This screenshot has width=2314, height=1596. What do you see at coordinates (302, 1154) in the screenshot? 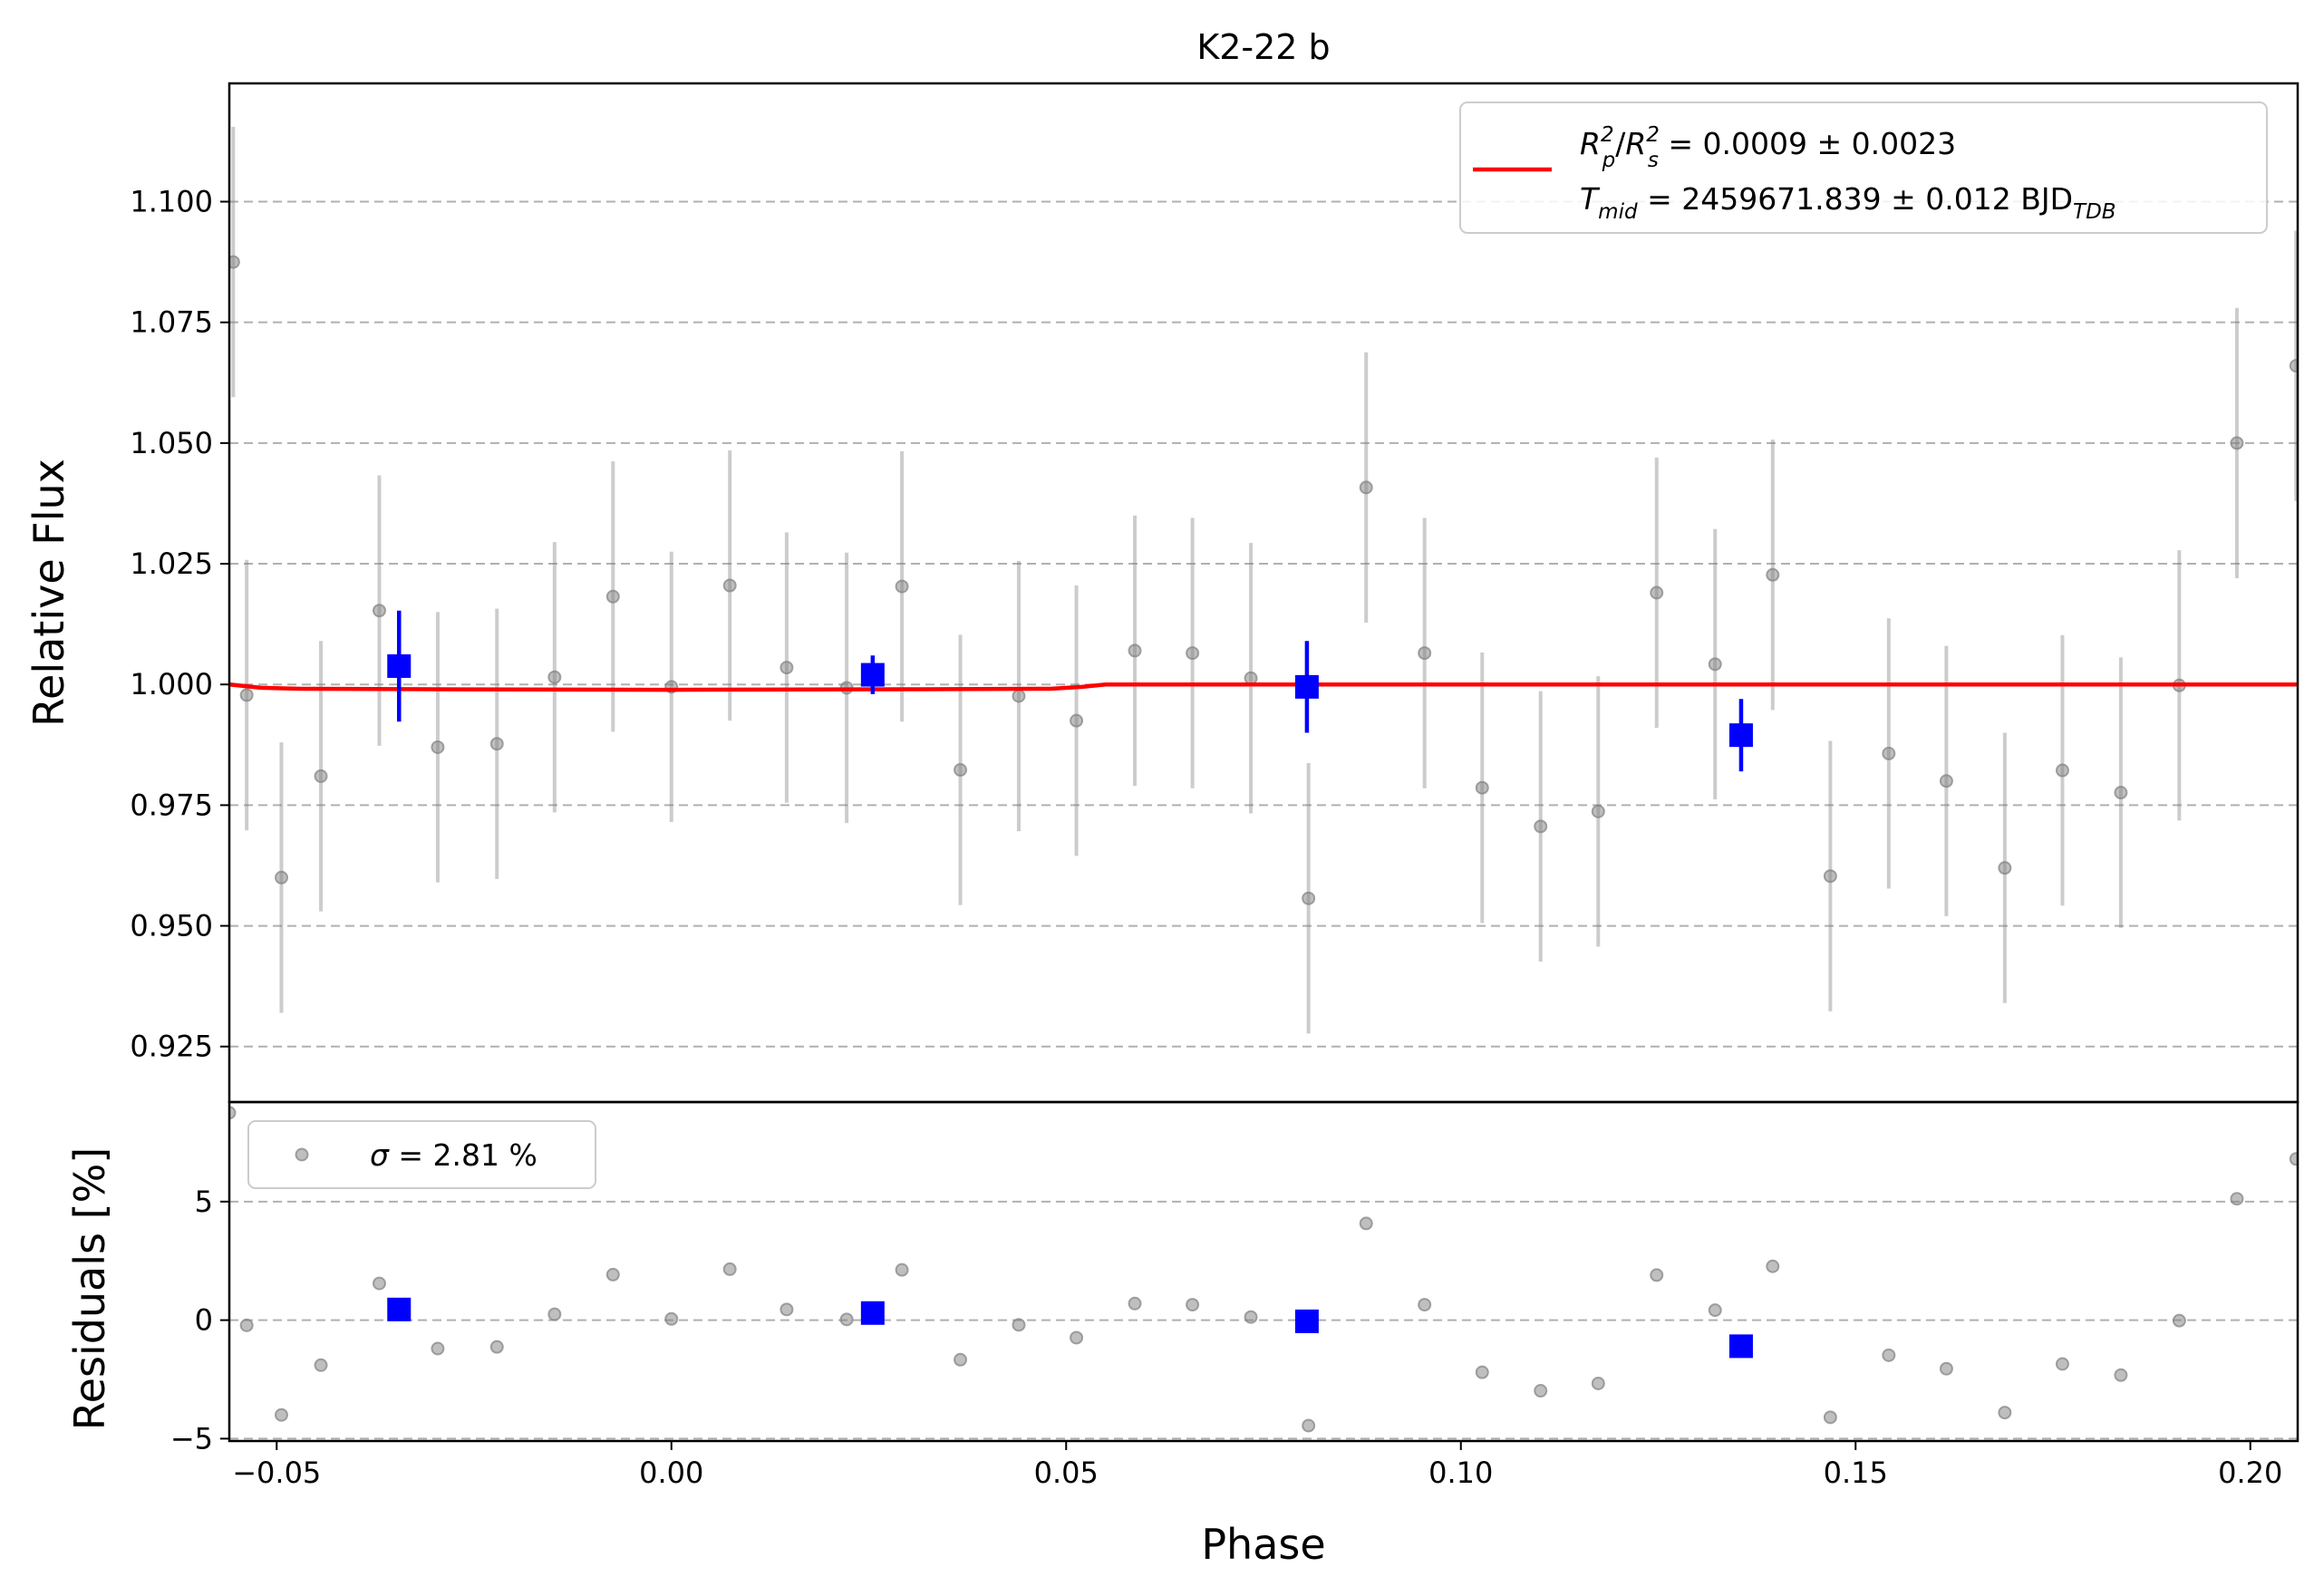
I see `residuals-legend-marker` at bounding box center [302, 1154].